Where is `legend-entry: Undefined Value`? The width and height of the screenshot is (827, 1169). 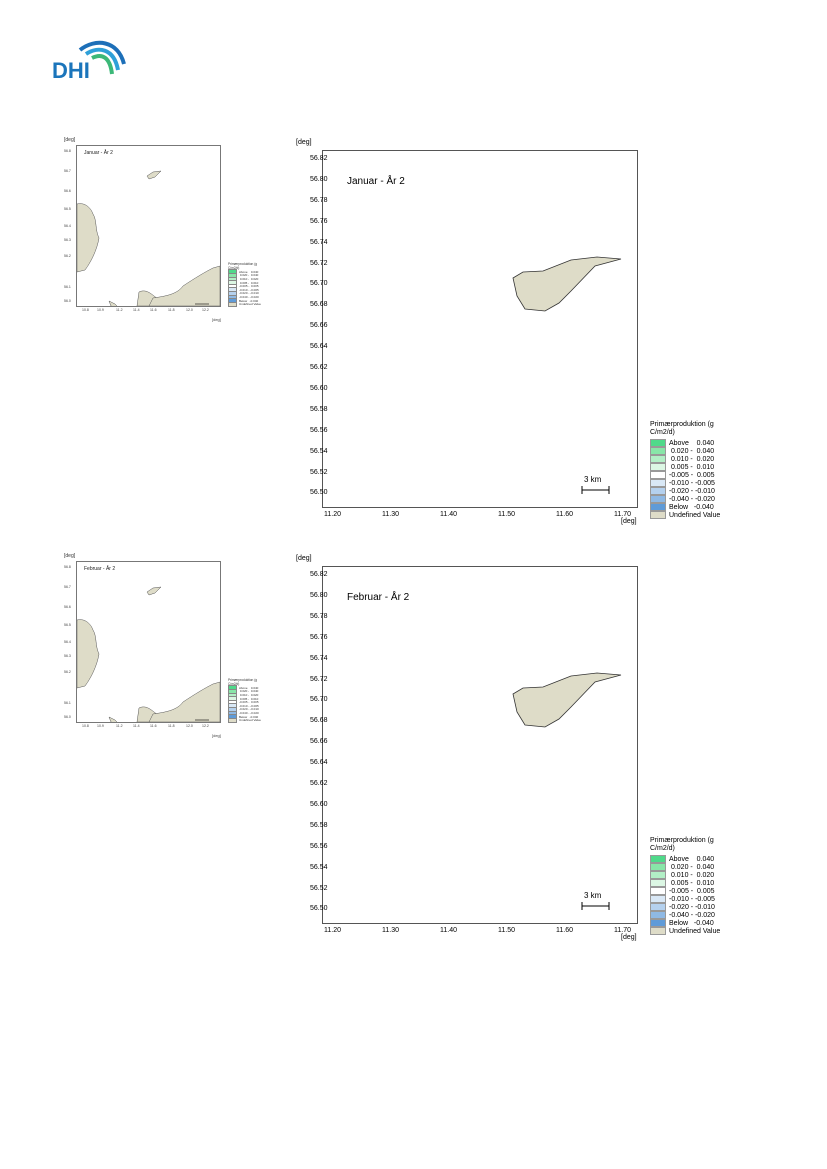
legend-entry: Undefined Value is located at coordinates (693, 931).